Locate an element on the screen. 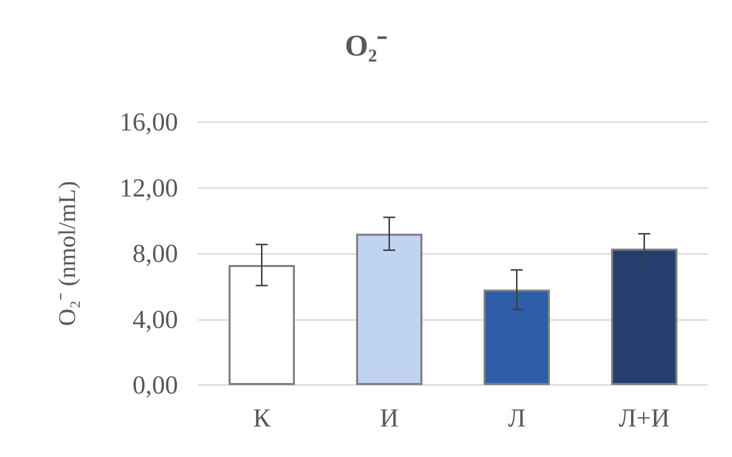 The width and height of the screenshot is (732, 457). y-tick-label: 8,00 is located at coordinates (155, 253).